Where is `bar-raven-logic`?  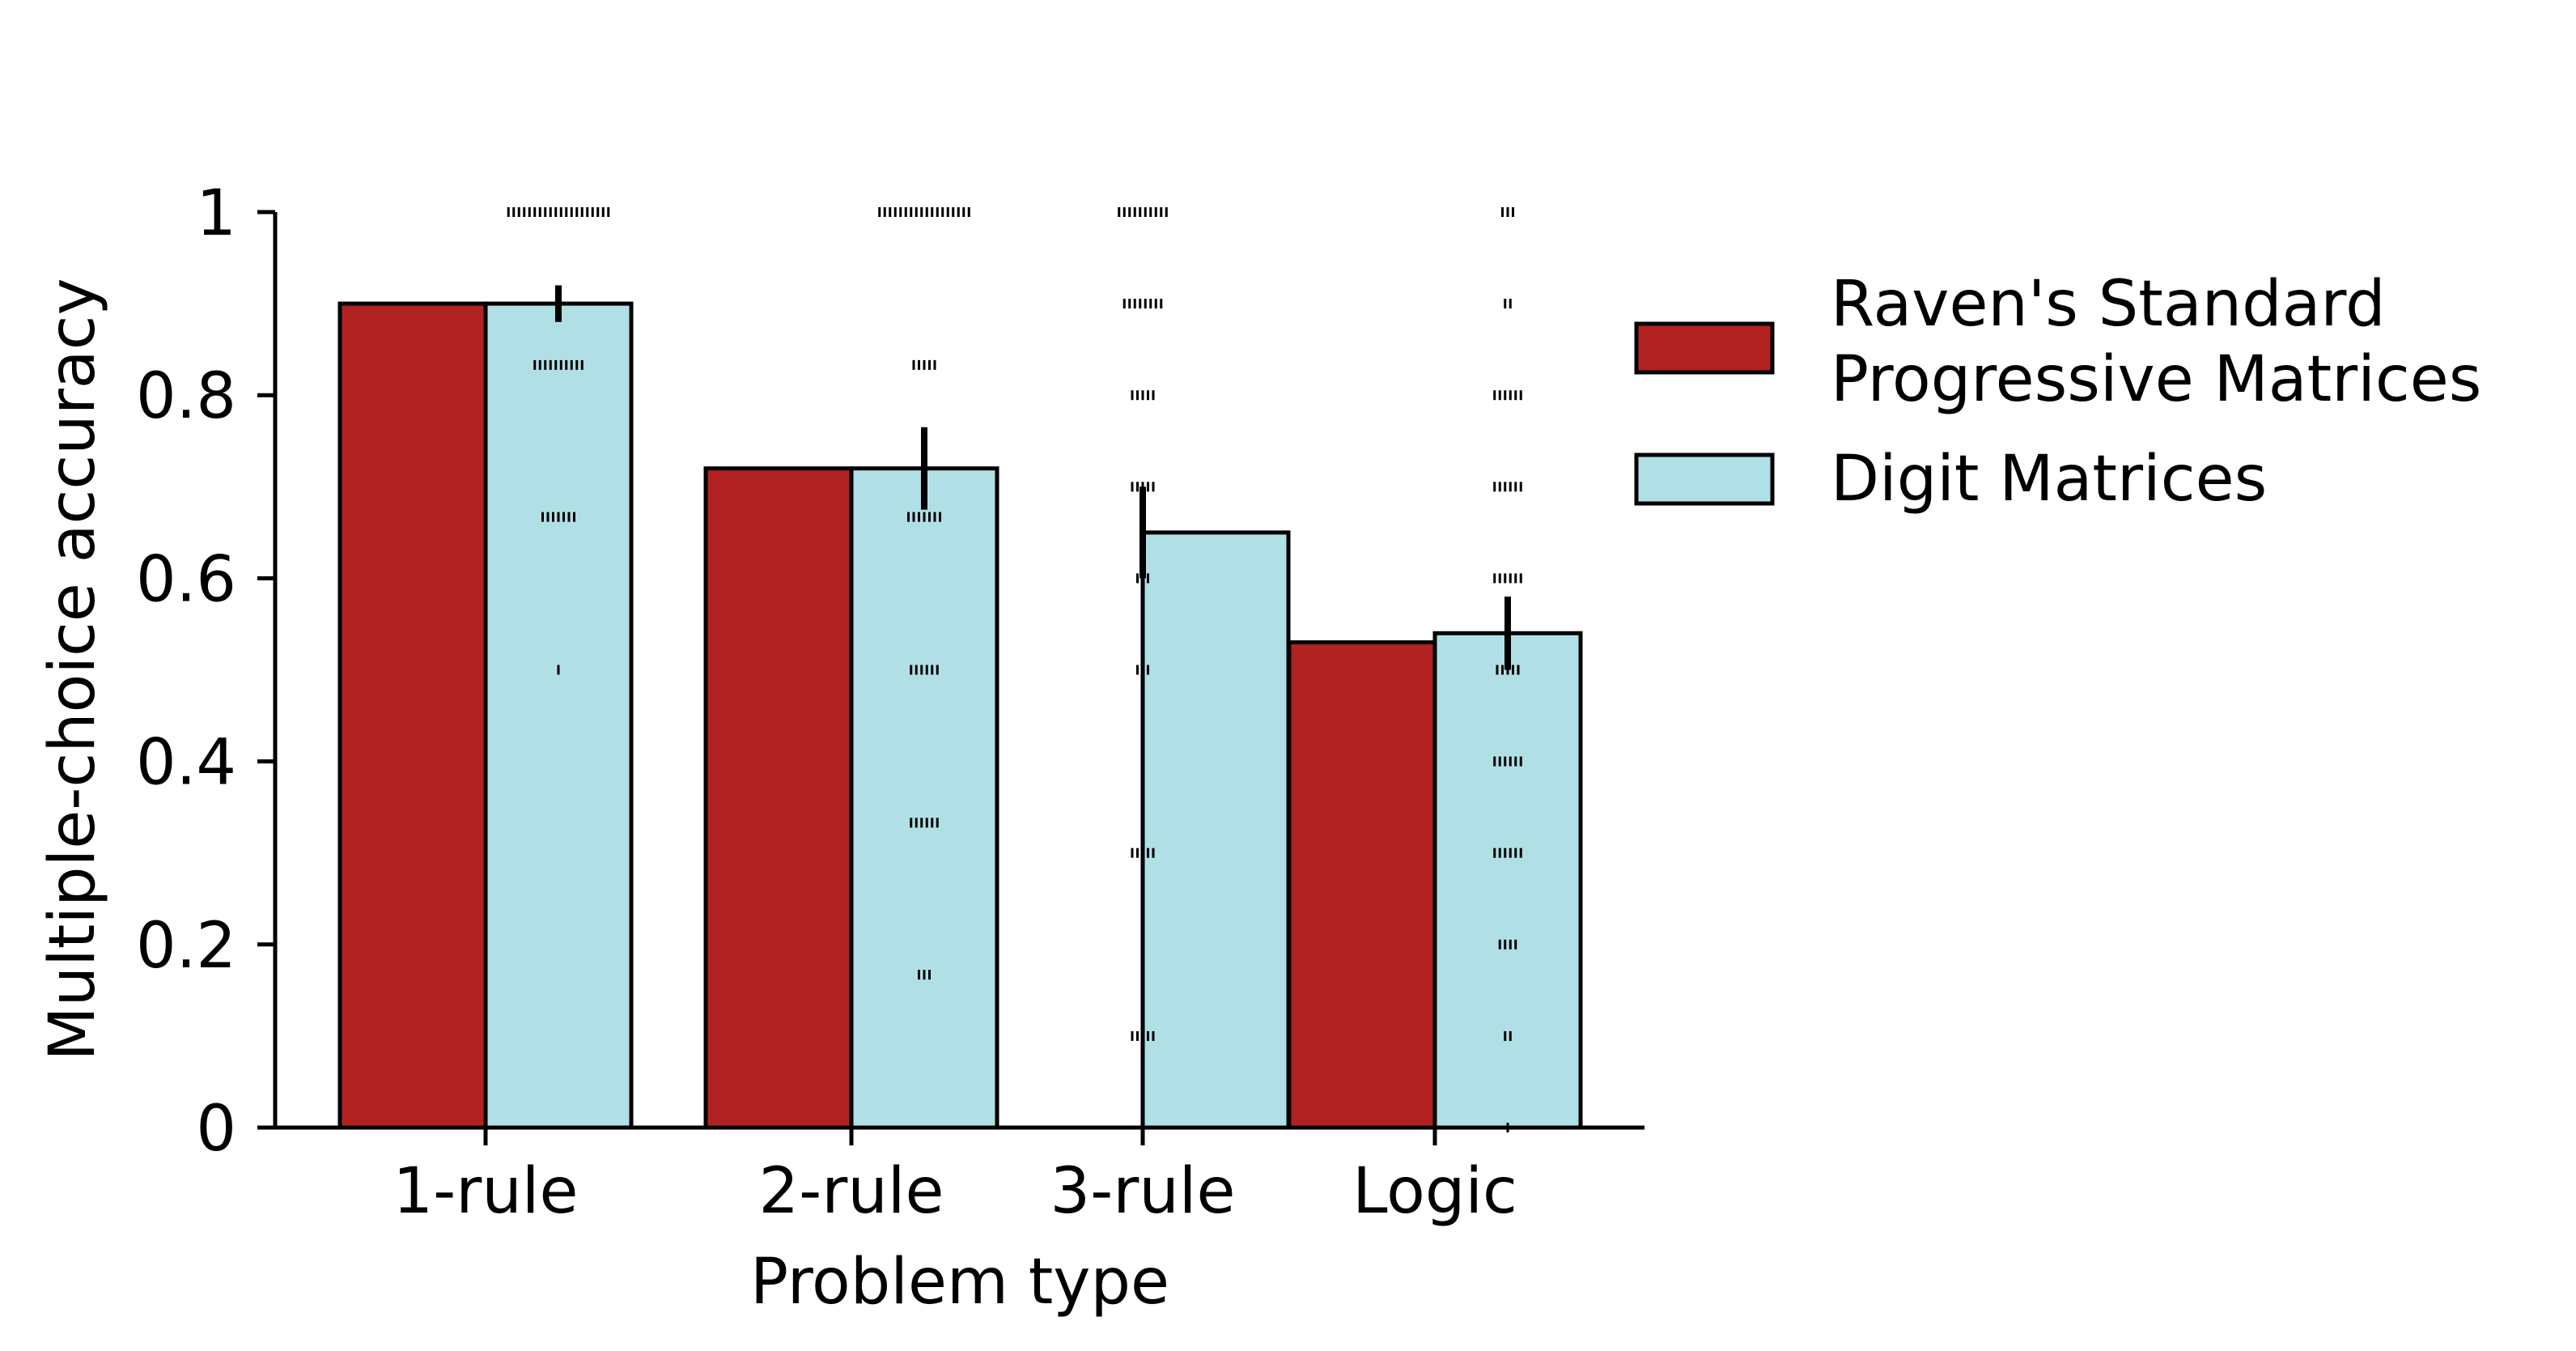
bar-raven-logic is located at coordinates (1362, 885).